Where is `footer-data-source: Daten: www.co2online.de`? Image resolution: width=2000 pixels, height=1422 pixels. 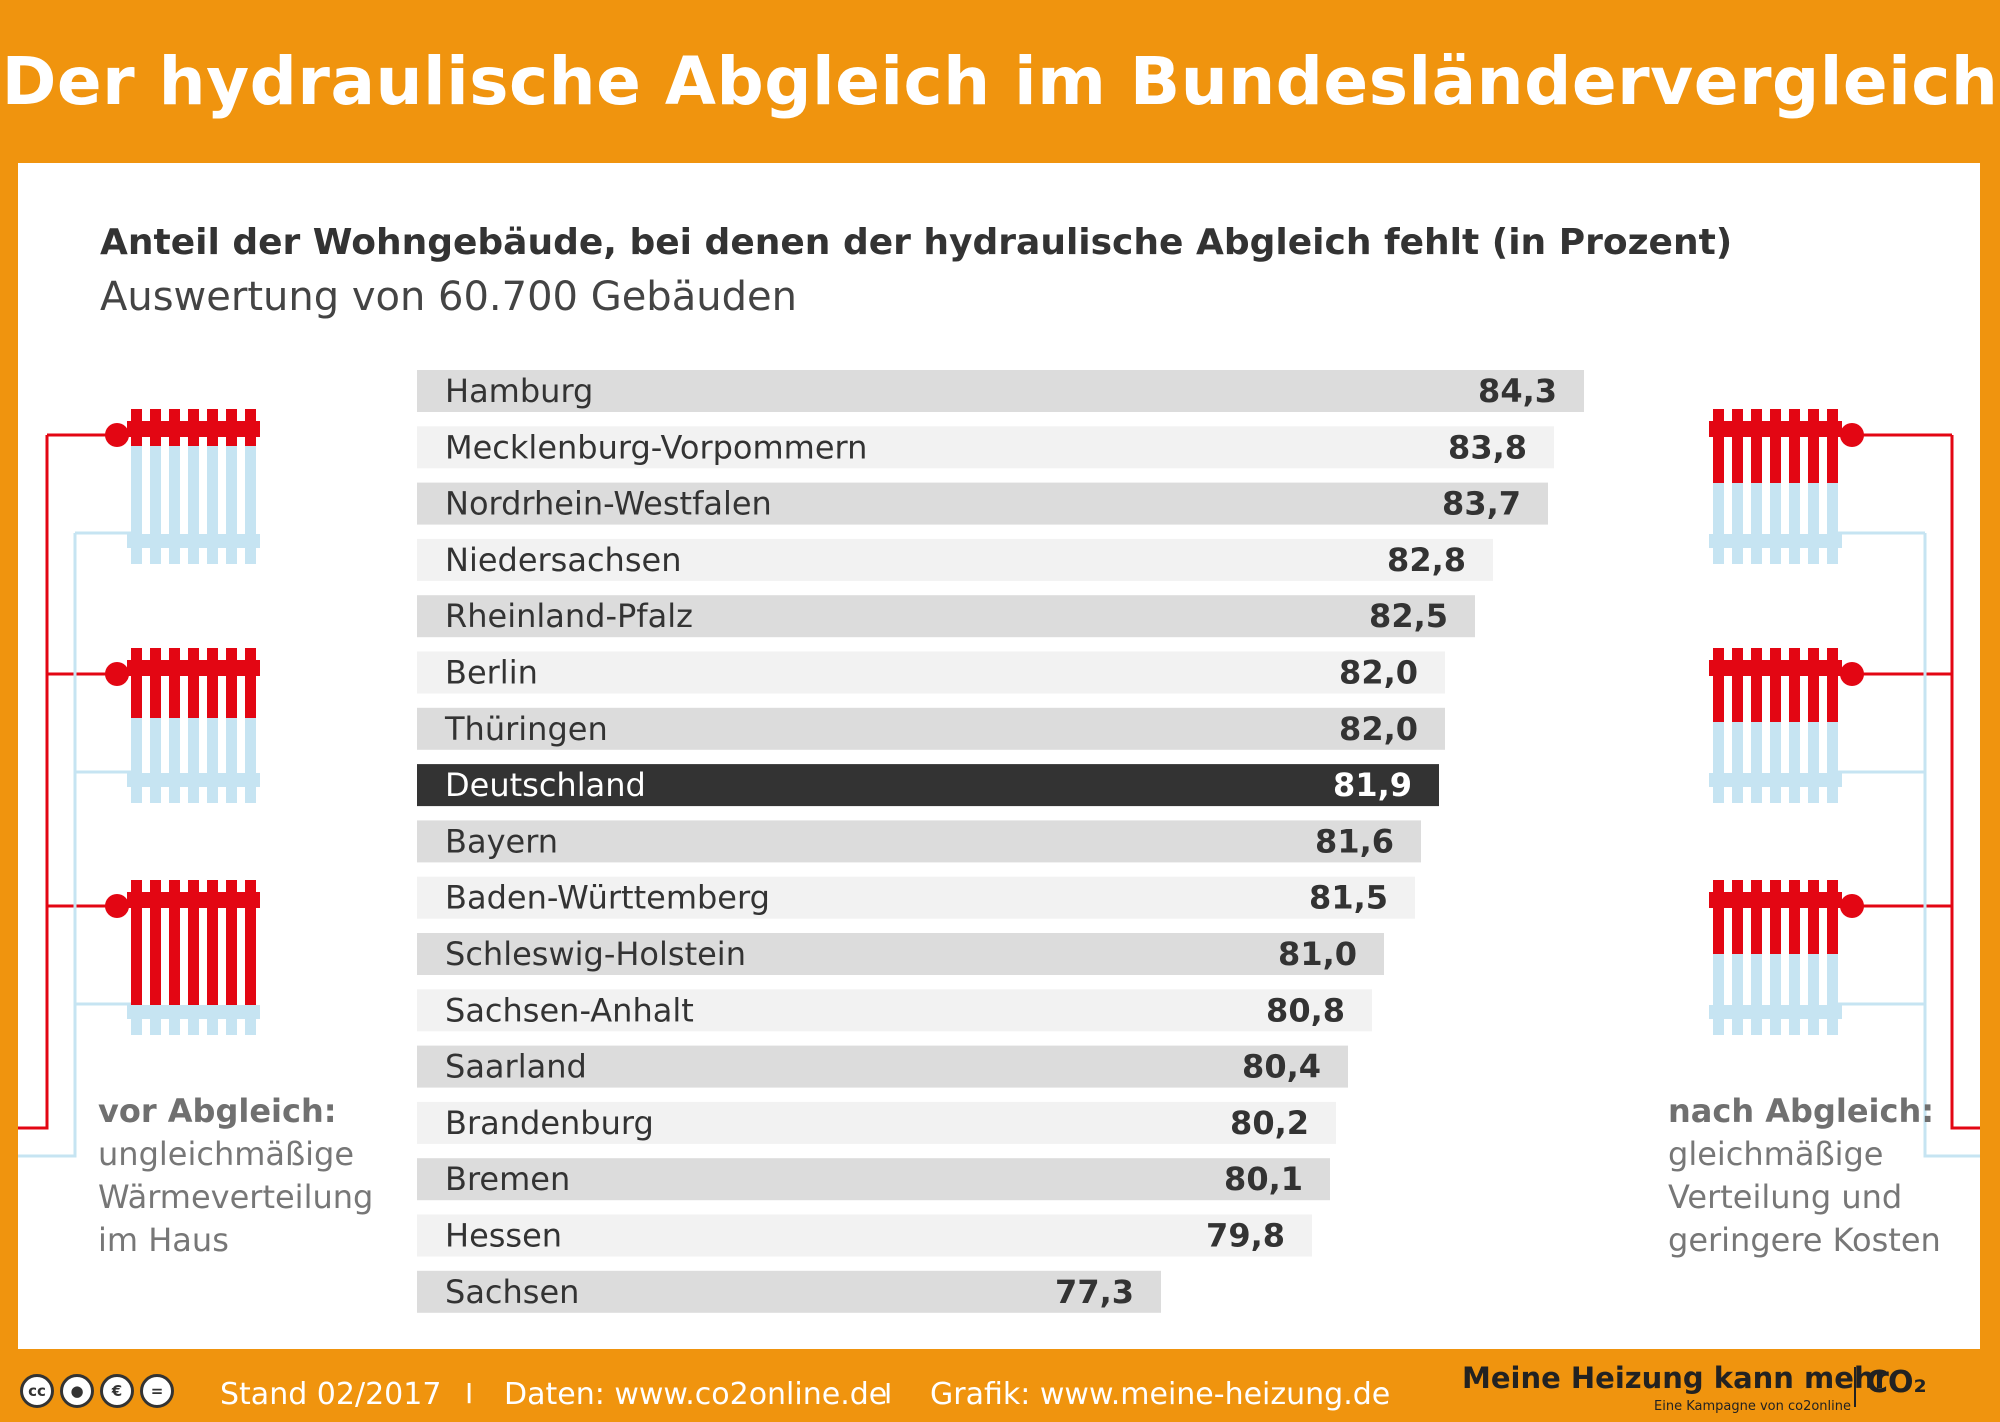 footer-data-source: Daten: www.co2online.de is located at coordinates (696, 1394).